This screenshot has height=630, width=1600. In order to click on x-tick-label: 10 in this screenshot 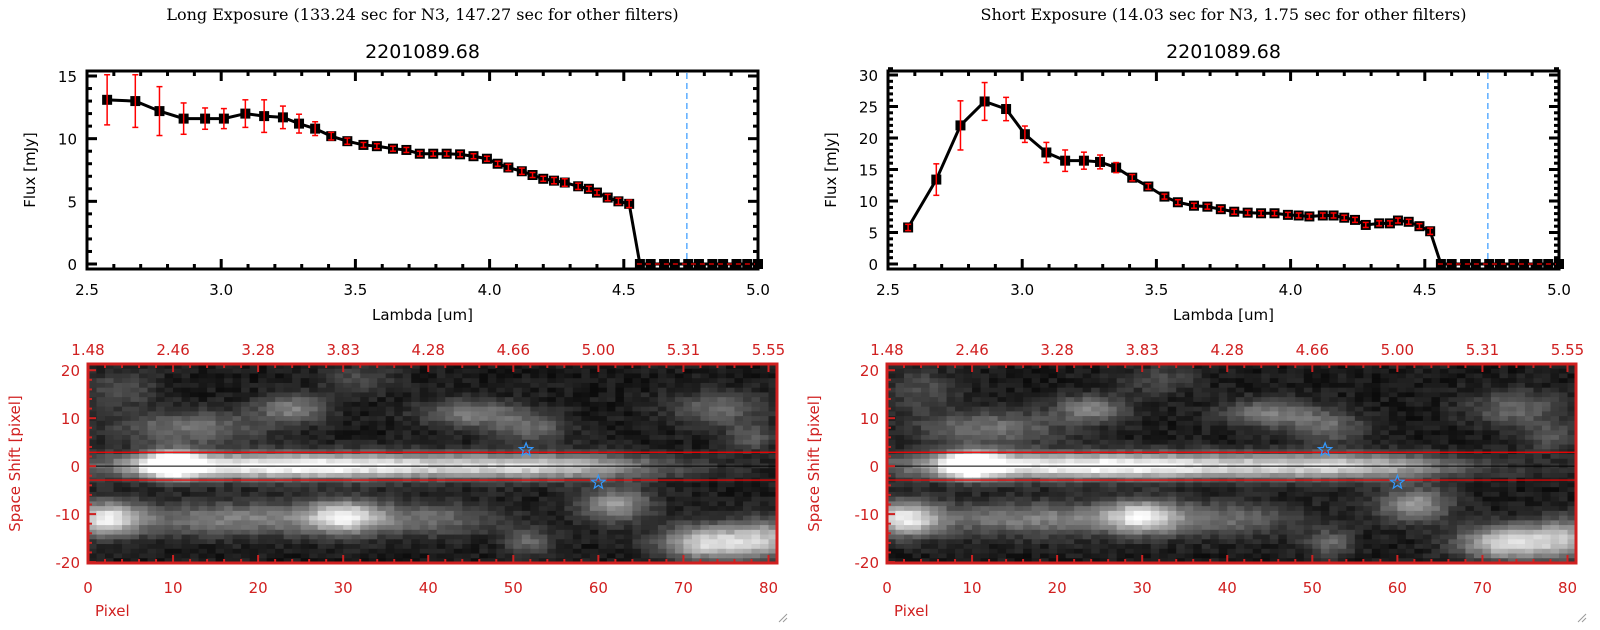, I will do `click(173, 588)`.